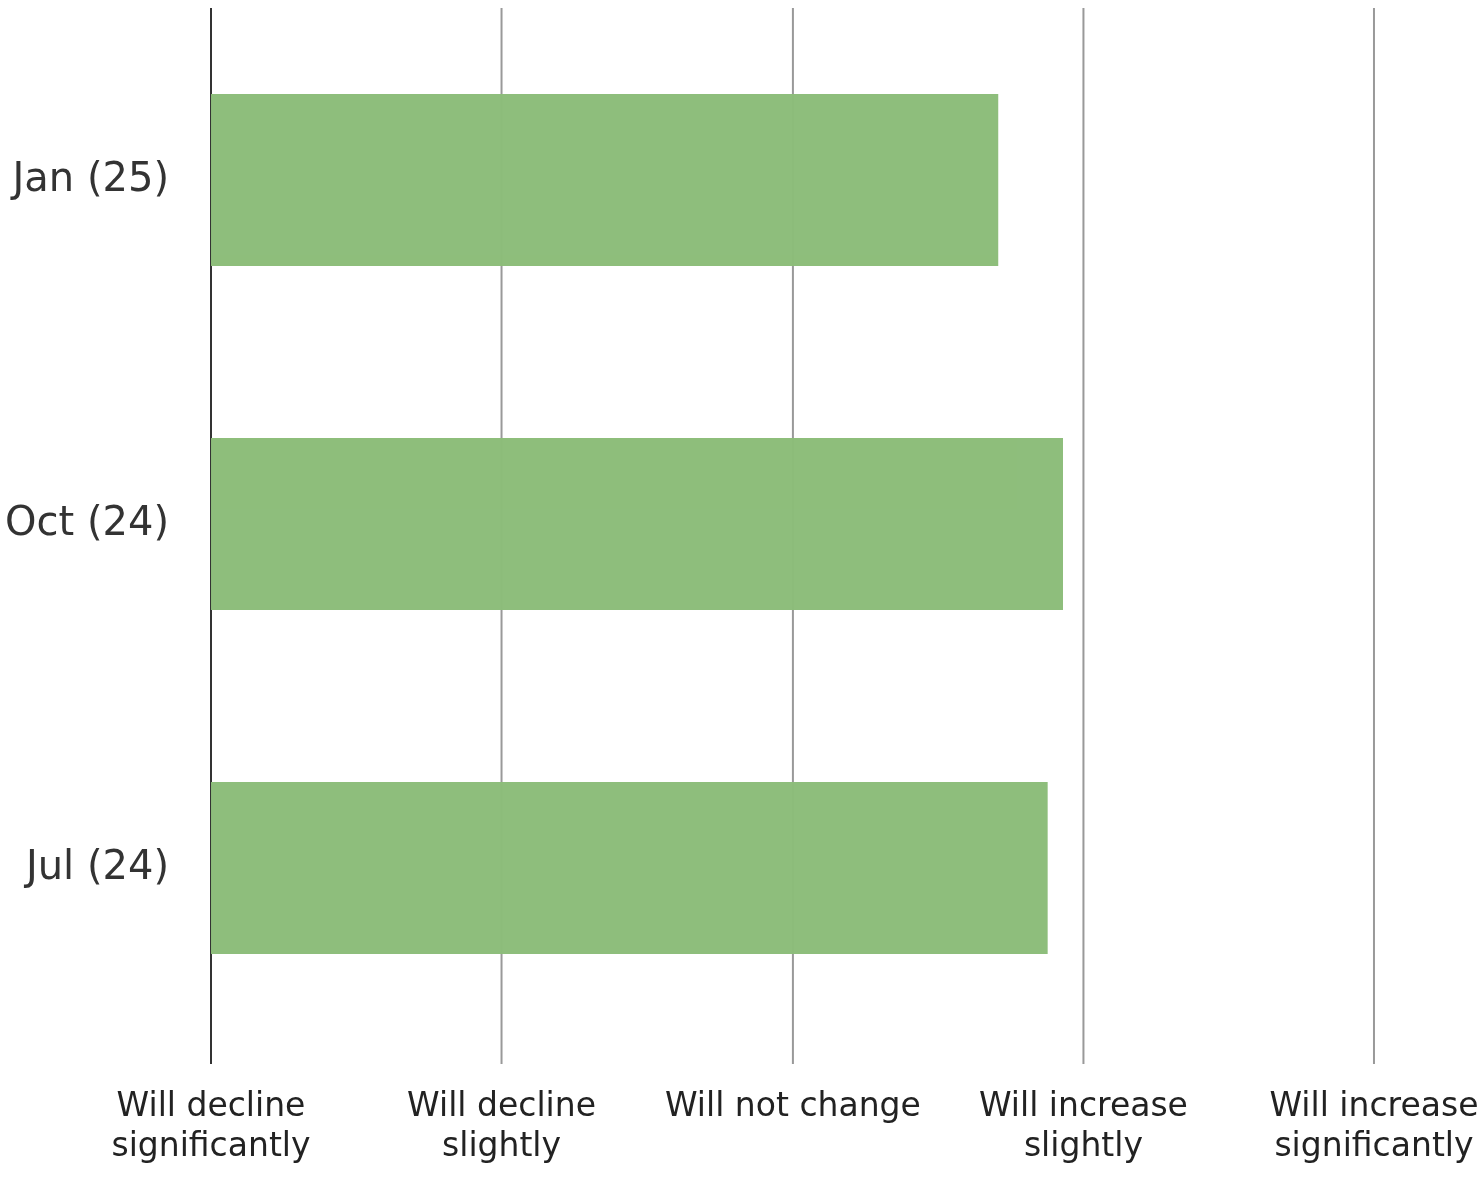 Image resolution: width=1483 pixels, height=1188 pixels. Describe the element at coordinates (87, 521) in the screenshot. I see `y-tick-label: Oct (24)` at that location.